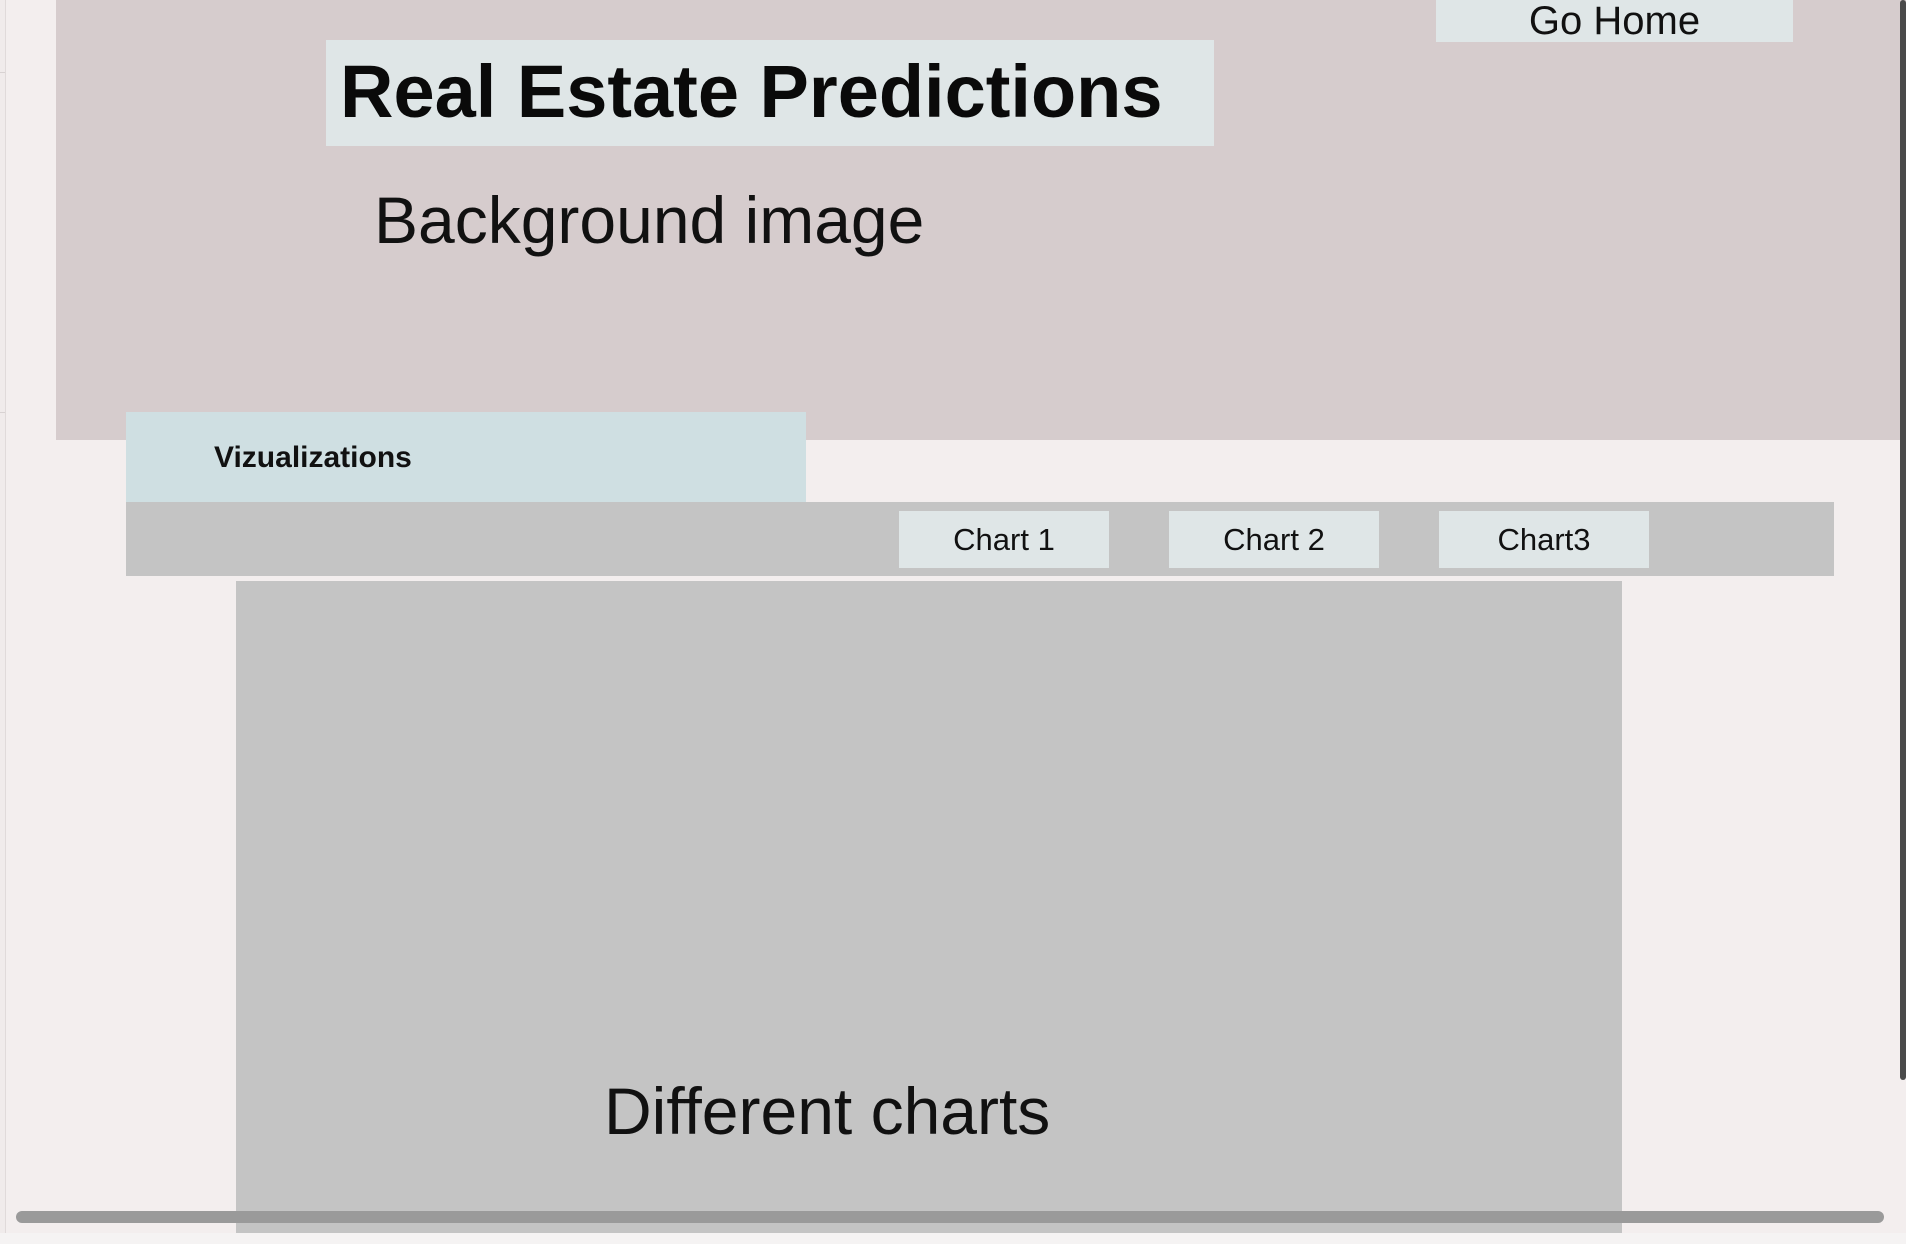 The image size is (1906, 1244). I want to click on background-image-placeholder-label: Background image, so click(649, 220).